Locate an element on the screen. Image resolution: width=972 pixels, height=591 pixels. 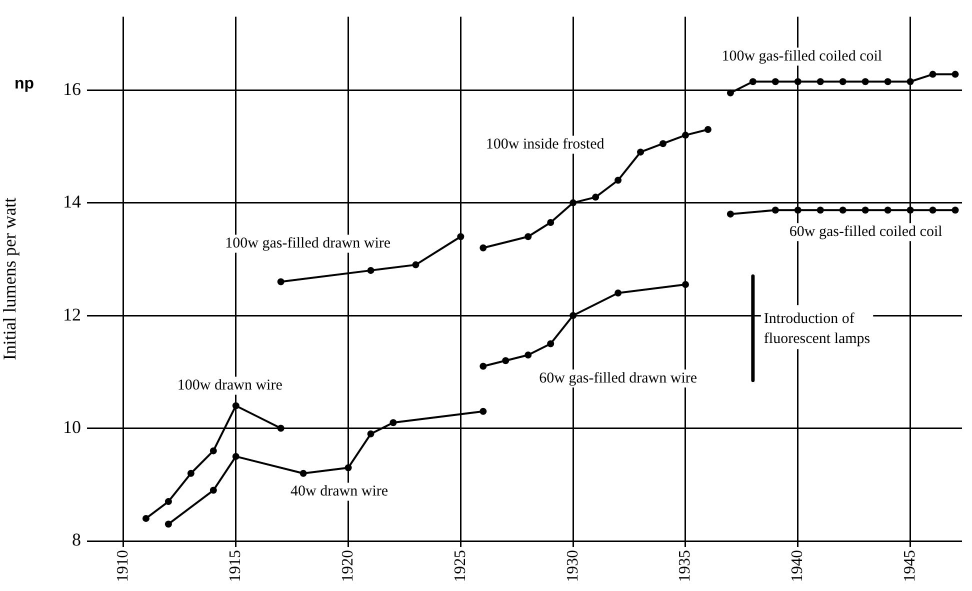
series-label: 100w drawn wire is located at coordinates (230, 386).